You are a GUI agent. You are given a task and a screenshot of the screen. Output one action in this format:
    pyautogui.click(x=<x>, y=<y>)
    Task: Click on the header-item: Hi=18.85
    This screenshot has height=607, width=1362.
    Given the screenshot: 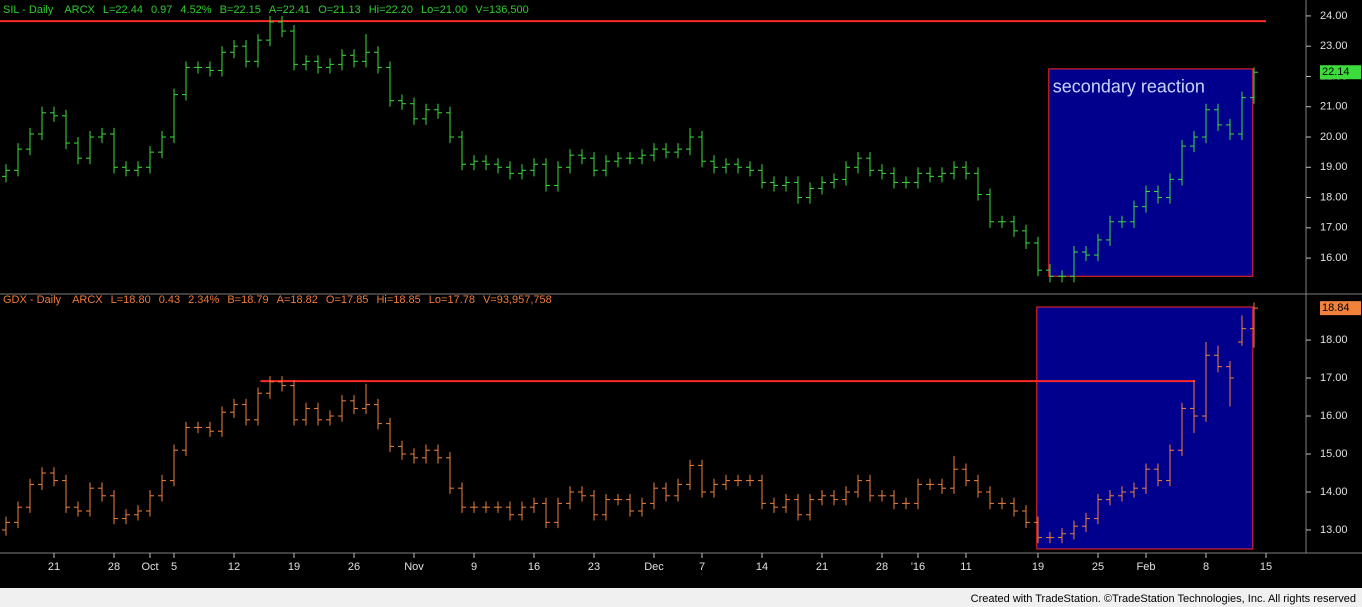 What is the action you would take?
    pyautogui.click(x=398, y=300)
    